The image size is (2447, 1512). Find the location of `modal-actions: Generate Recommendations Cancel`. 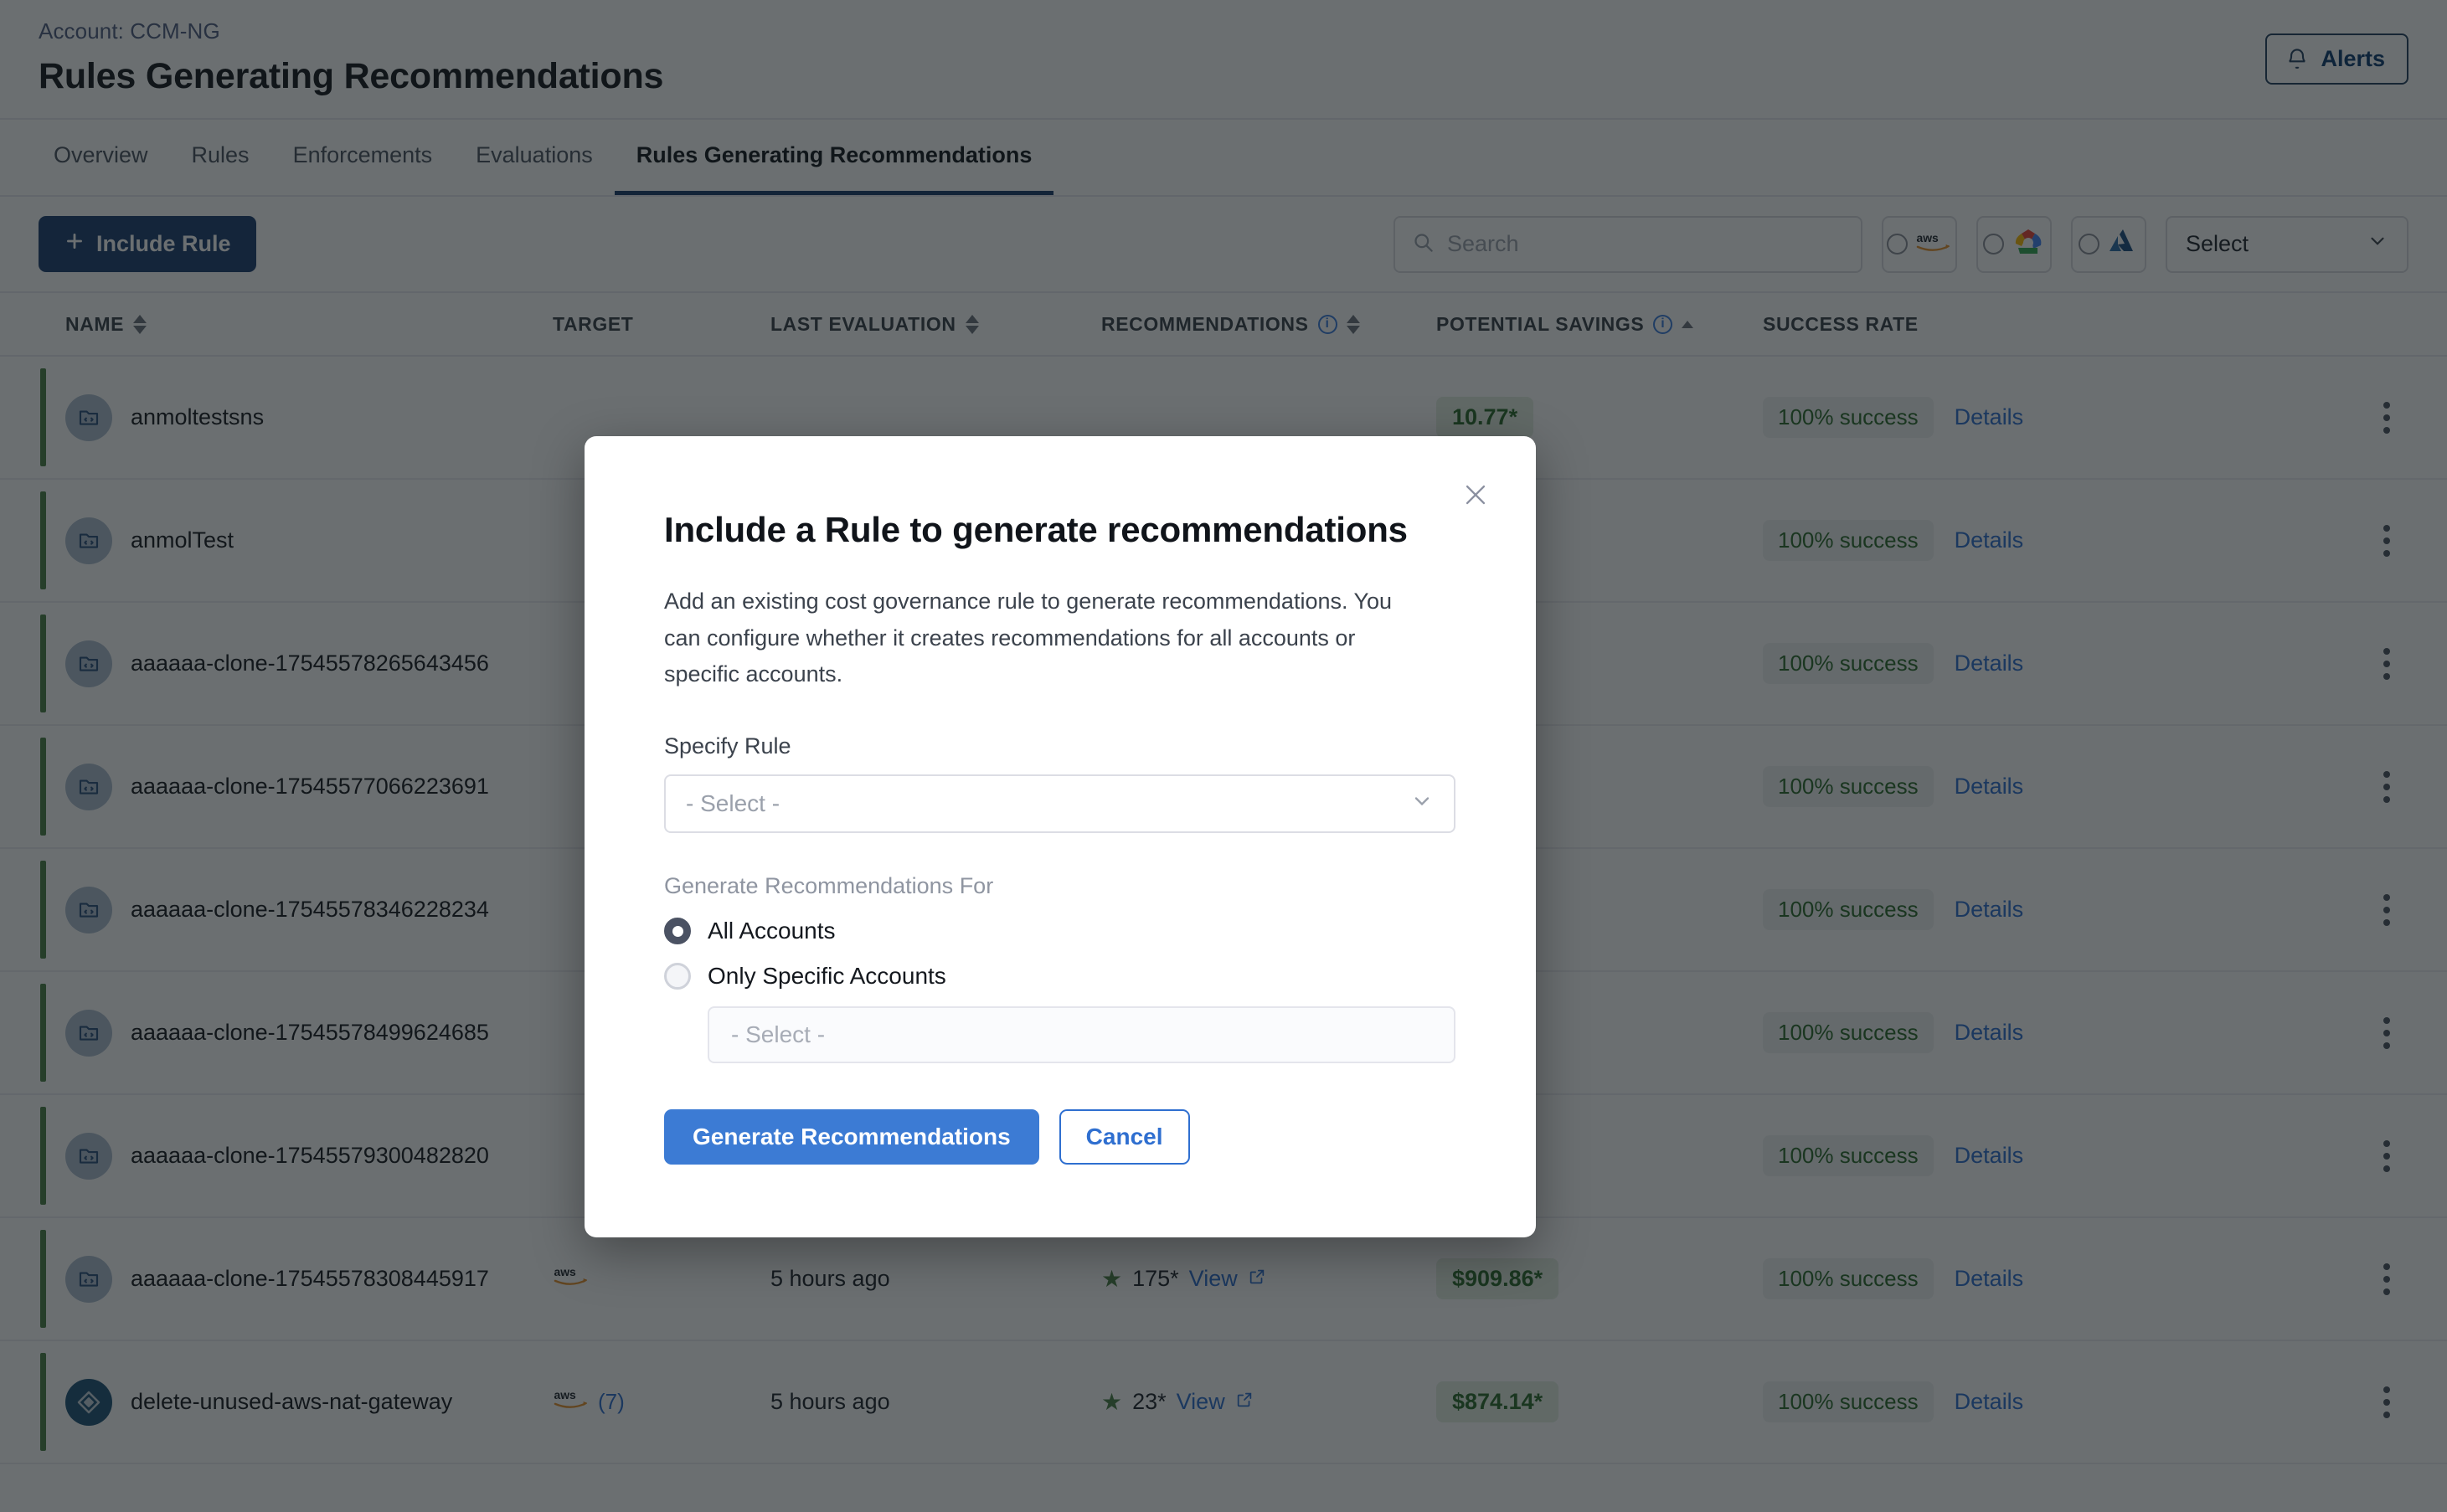

modal-actions: Generate Recommendations Cancel is located at coordinates (1060, 1137).